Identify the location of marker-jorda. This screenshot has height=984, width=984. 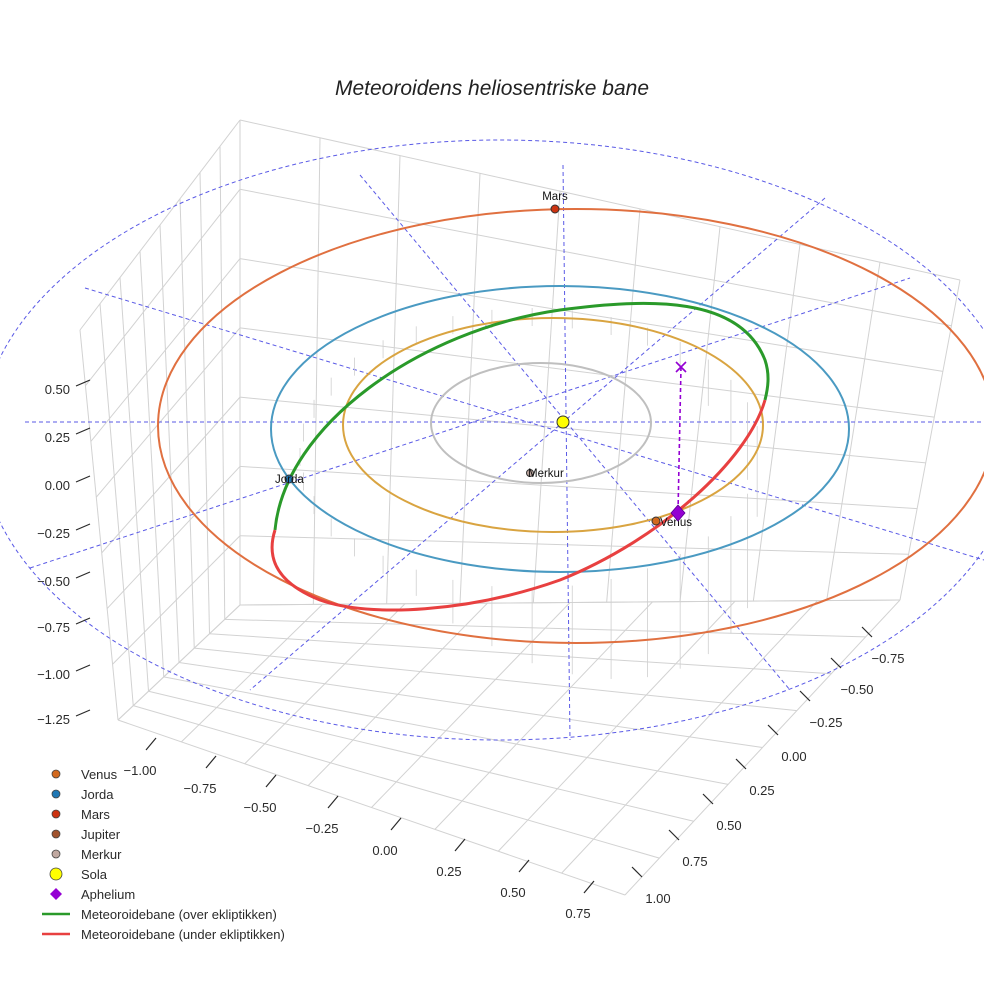
(289, 479).